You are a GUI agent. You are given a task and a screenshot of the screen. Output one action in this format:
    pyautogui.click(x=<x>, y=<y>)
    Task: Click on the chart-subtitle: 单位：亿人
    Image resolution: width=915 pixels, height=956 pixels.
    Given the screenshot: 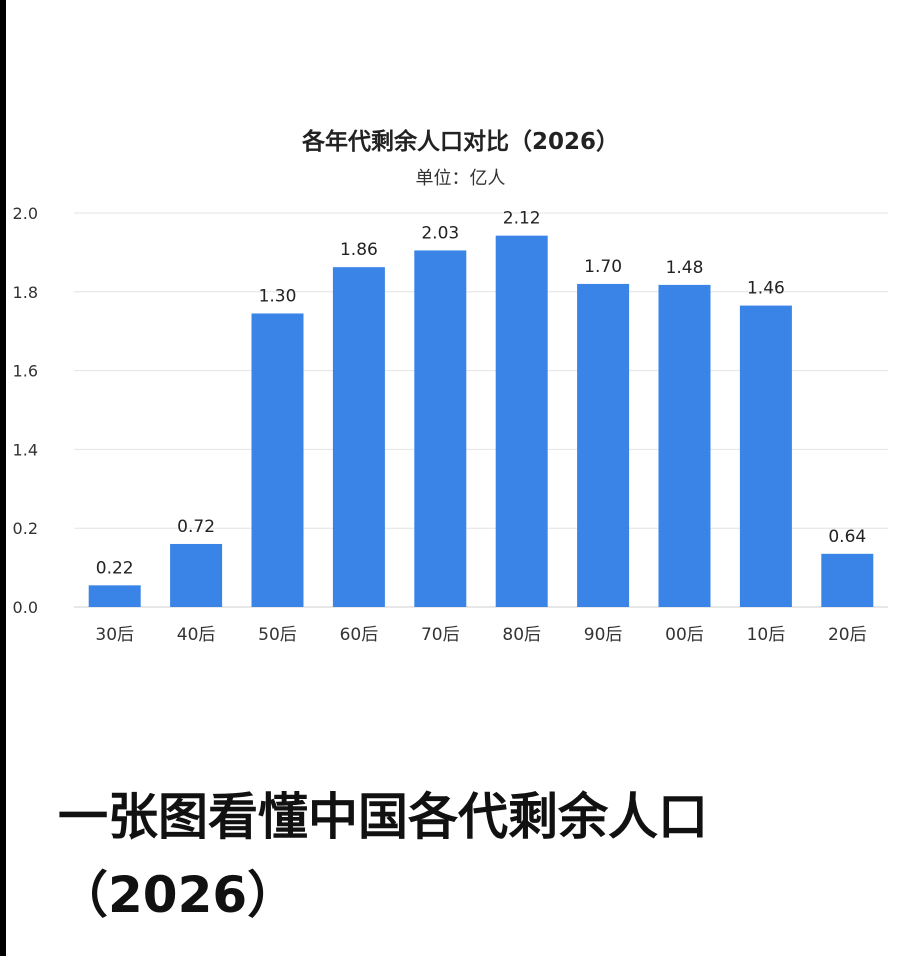 What is the action you would take?
    pyautogui.click(x=460, y=178)
    